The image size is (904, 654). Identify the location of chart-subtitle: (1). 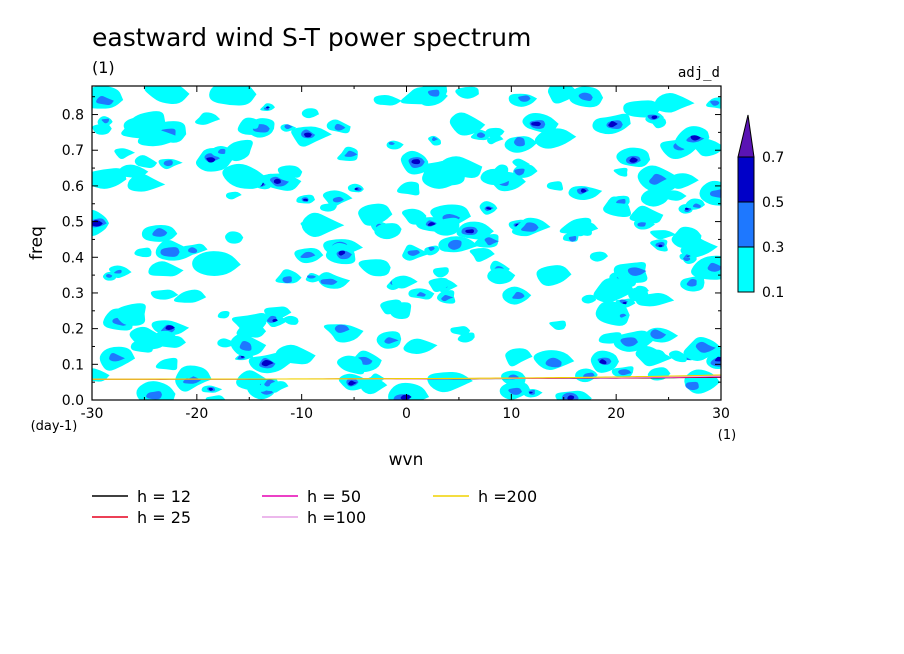
(103, 67).